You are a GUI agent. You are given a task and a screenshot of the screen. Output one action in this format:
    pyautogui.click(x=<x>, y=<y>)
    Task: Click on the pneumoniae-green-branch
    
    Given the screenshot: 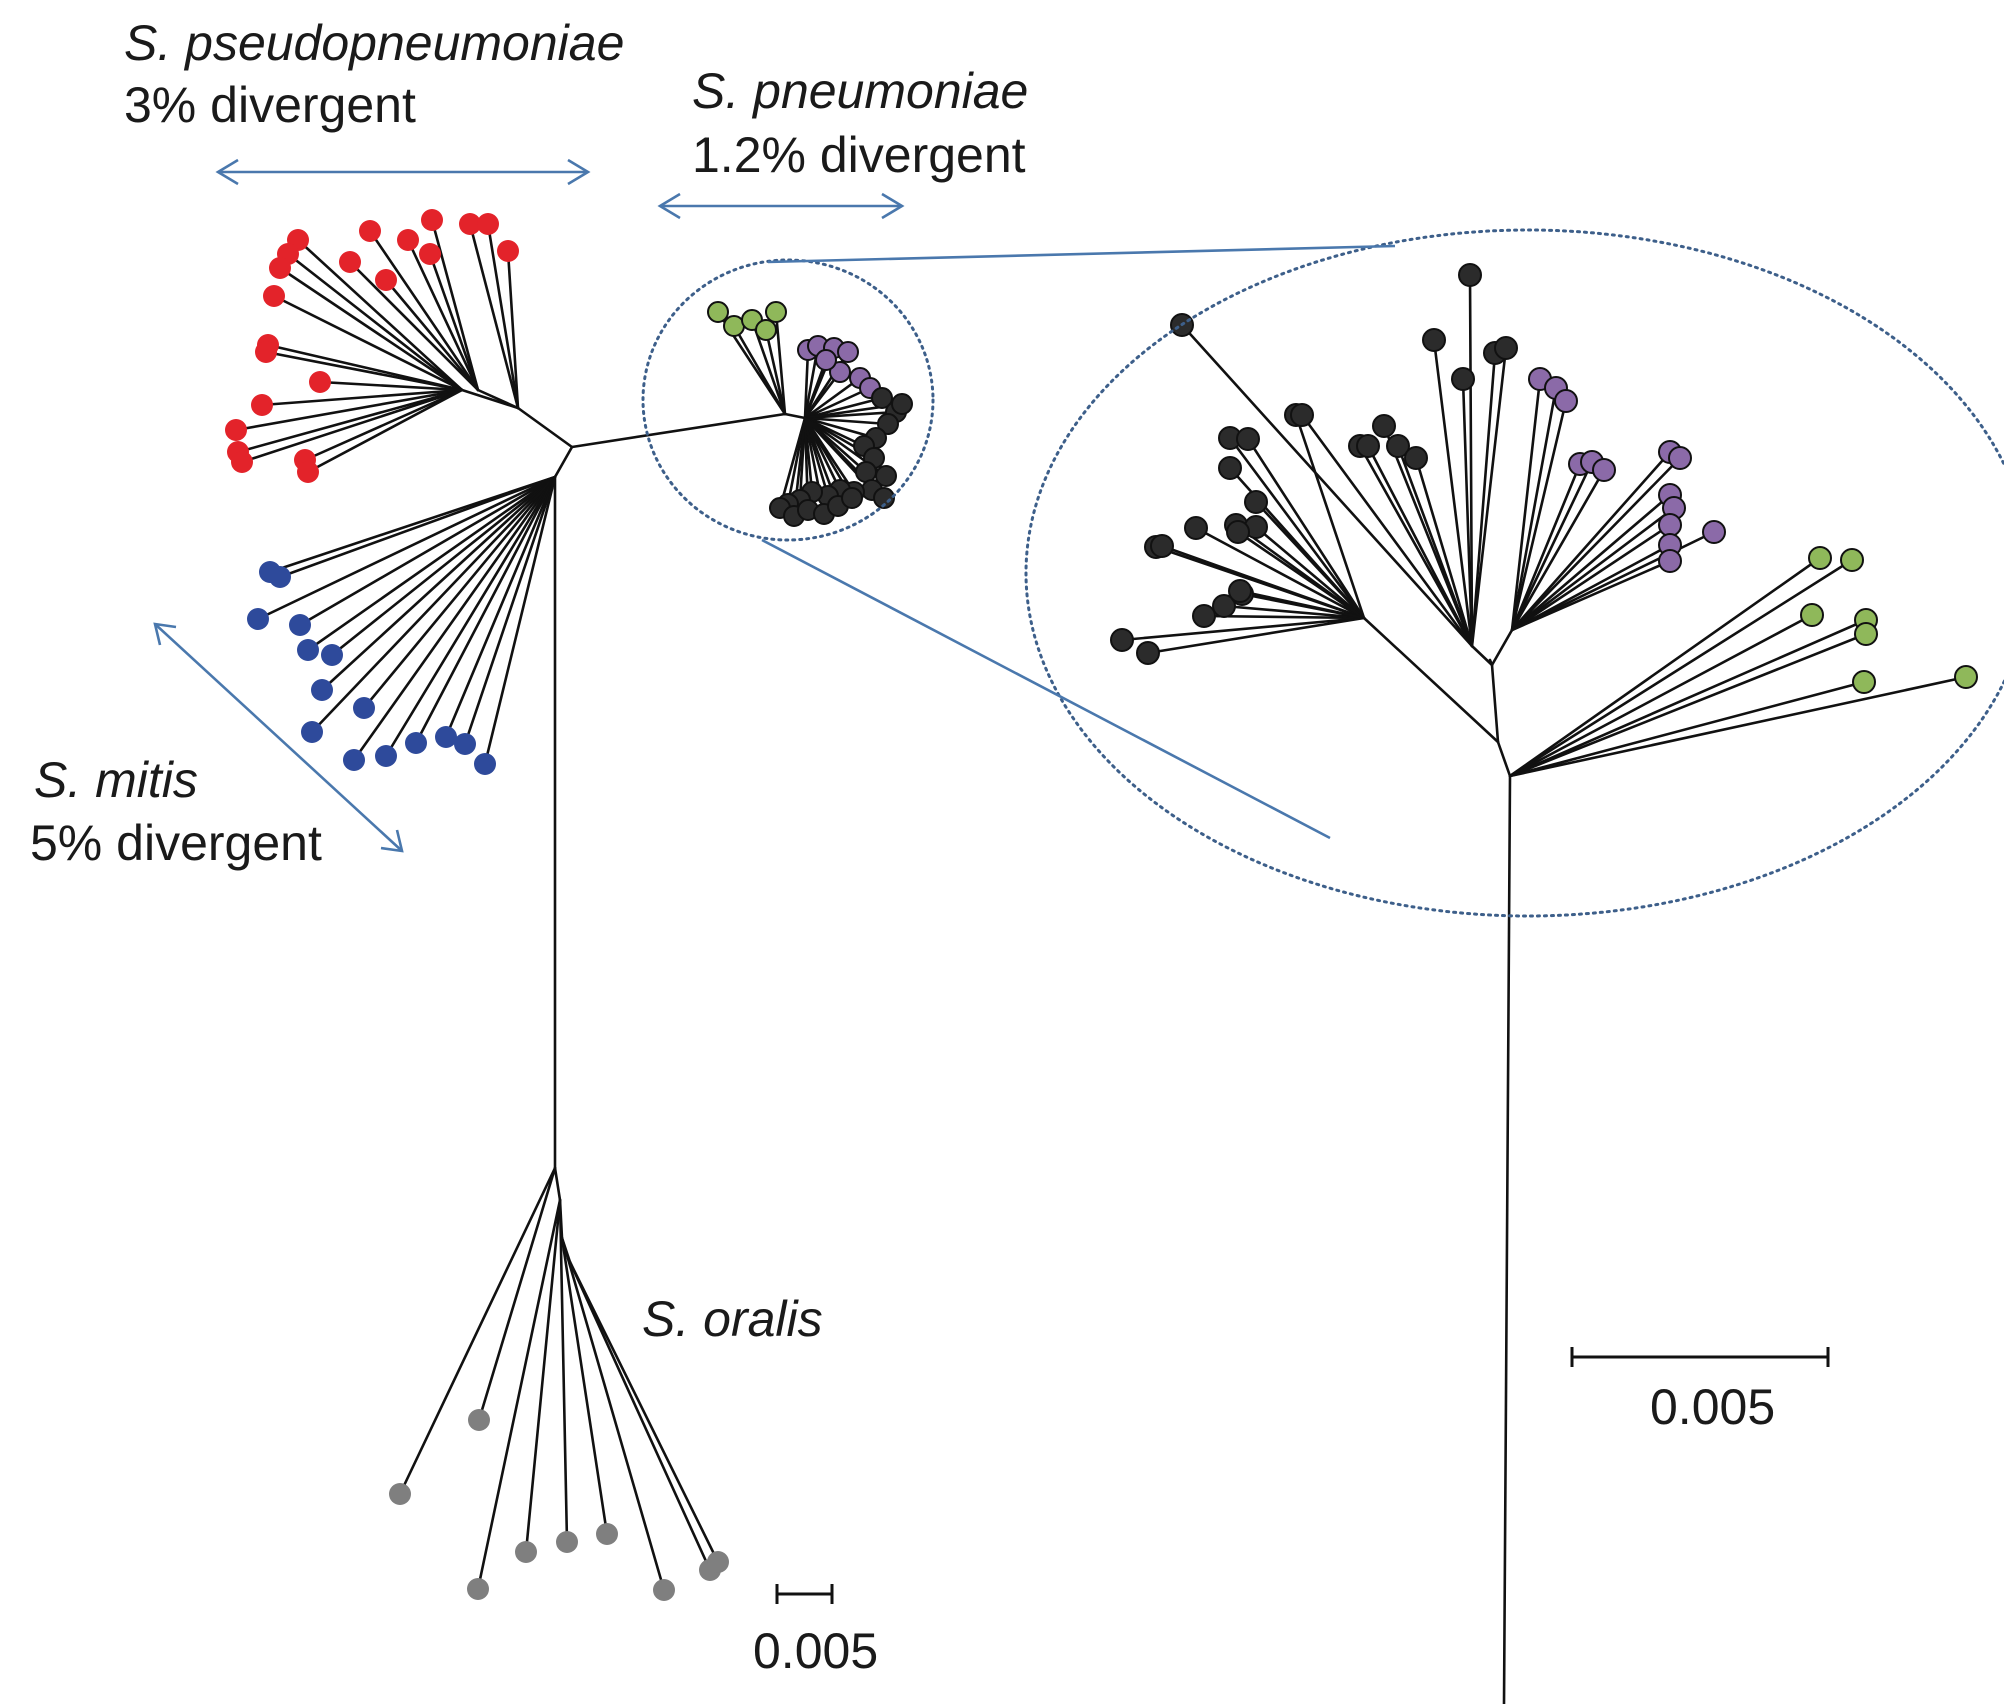 What is the action you would take?
    pyautogui.click(x=775, y=372)
    